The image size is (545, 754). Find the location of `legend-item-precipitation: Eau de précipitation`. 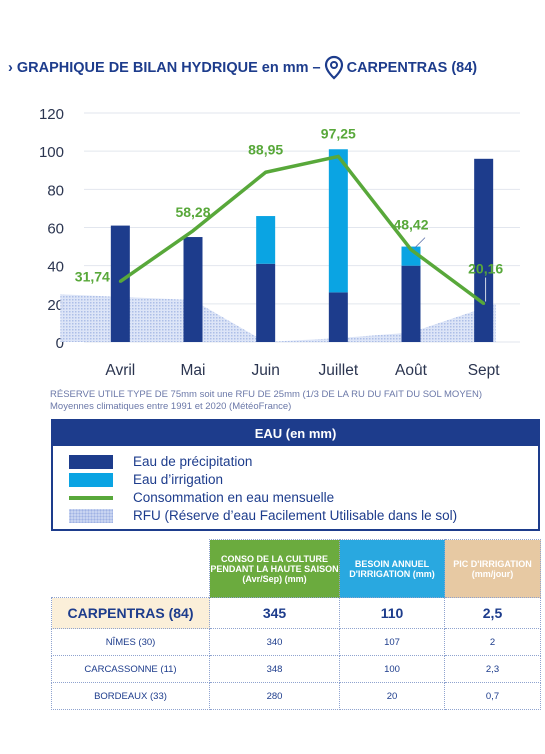

legend-item-precipitation: Eau de précipitation is located at coordinates (160, 461).